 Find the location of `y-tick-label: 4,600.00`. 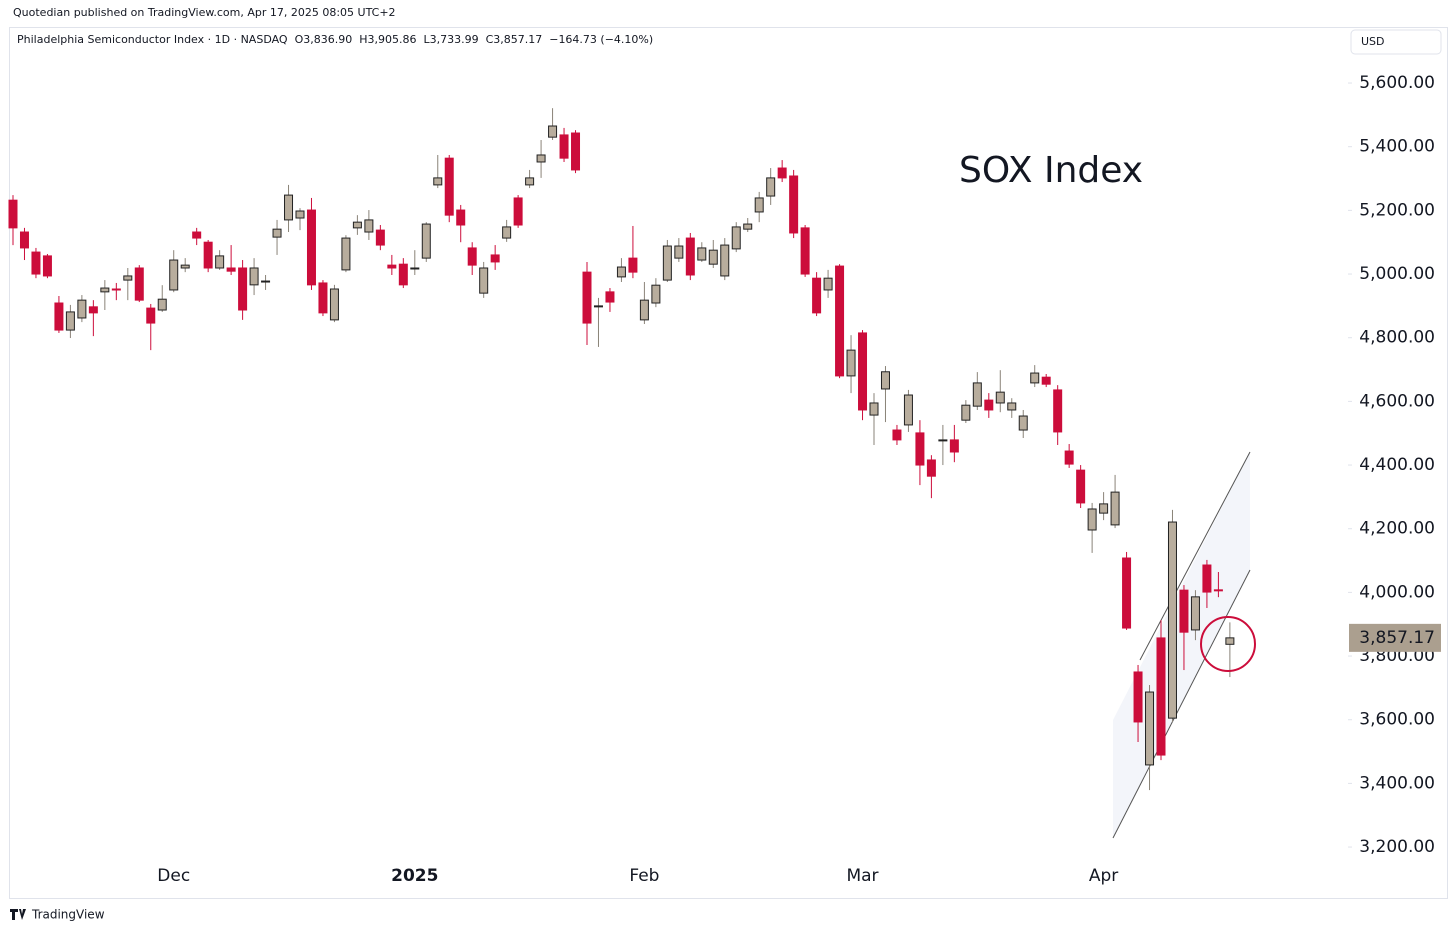

y-tick-label: 4,600.00 is located at coordinates (1397, 401).